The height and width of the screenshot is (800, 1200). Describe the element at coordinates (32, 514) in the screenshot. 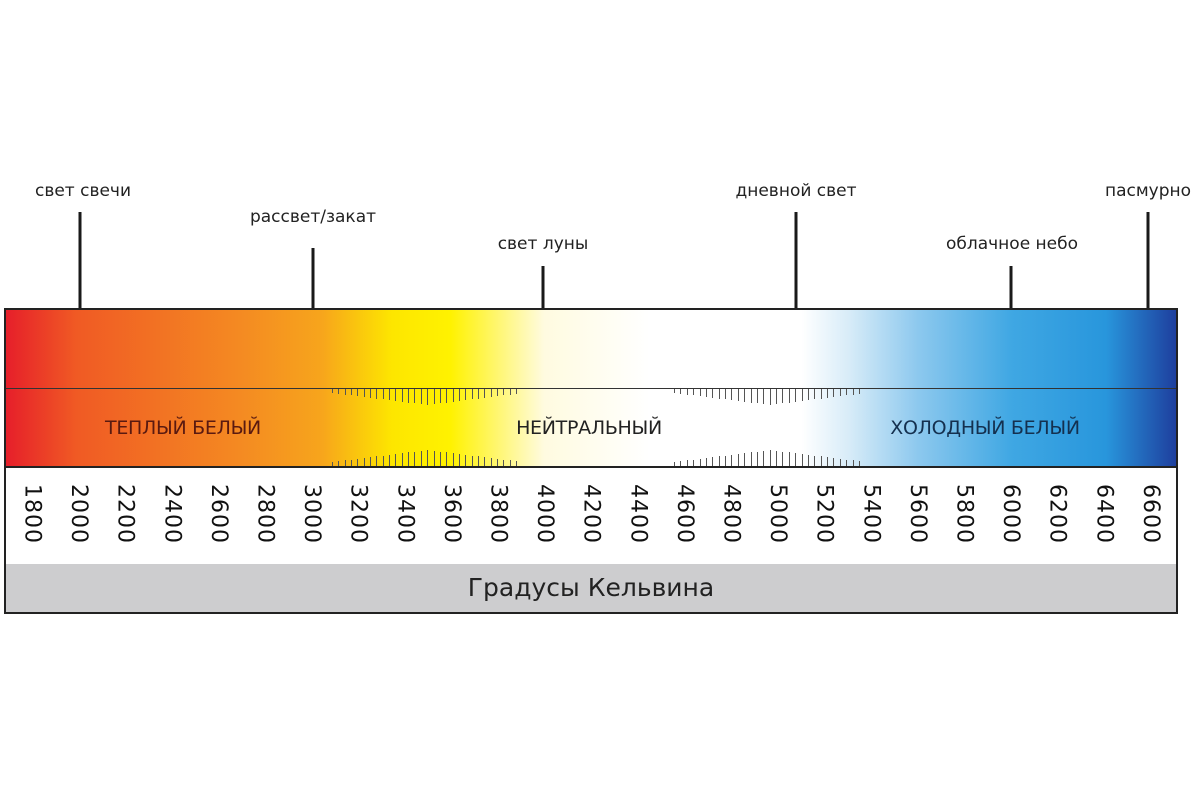

I see `tick-label: 1800` at that location.